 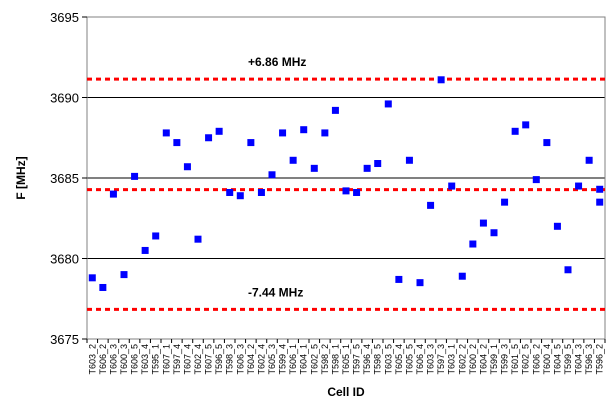 I want to click on reference-line-label: +6.86 MHz, so click(x=277, y=62).